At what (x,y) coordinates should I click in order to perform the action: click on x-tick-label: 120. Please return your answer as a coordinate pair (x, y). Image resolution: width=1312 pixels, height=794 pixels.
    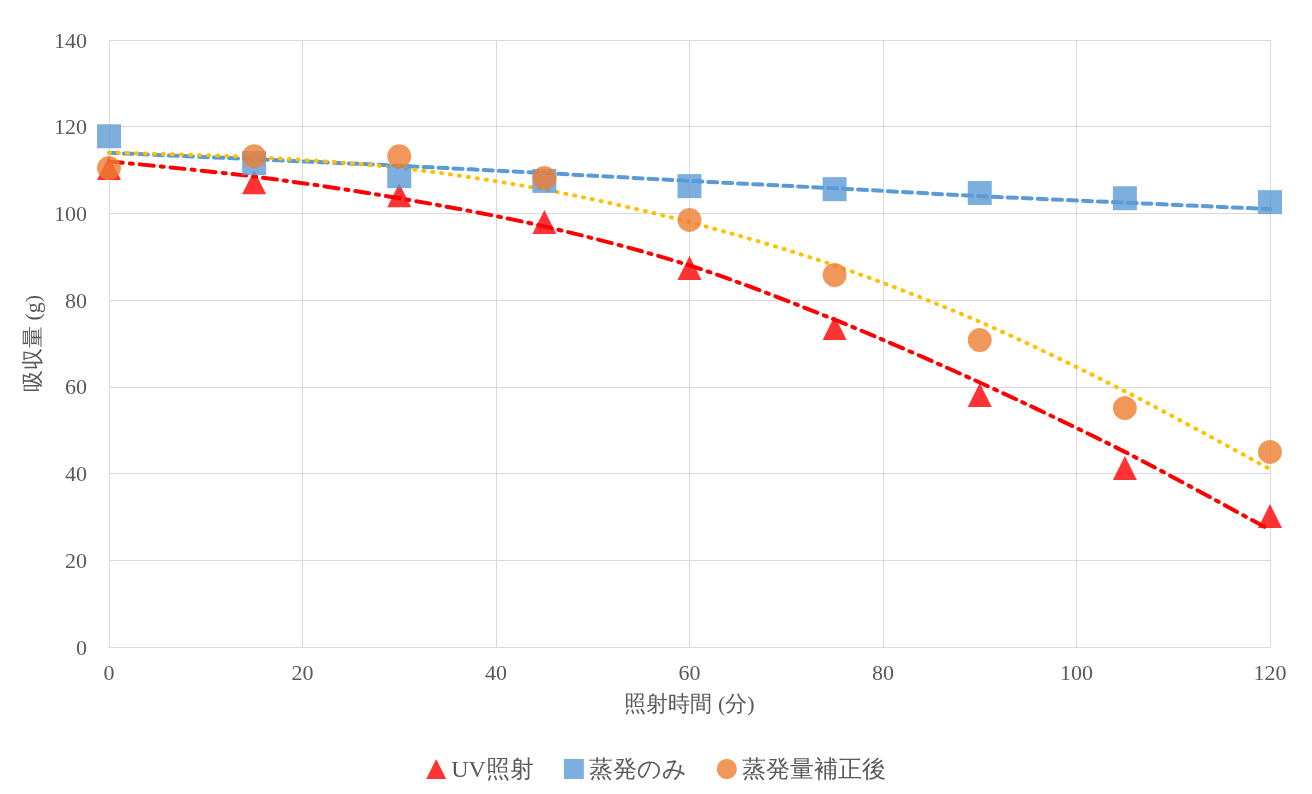
    Looking at the image, I should click on (1270, 672).